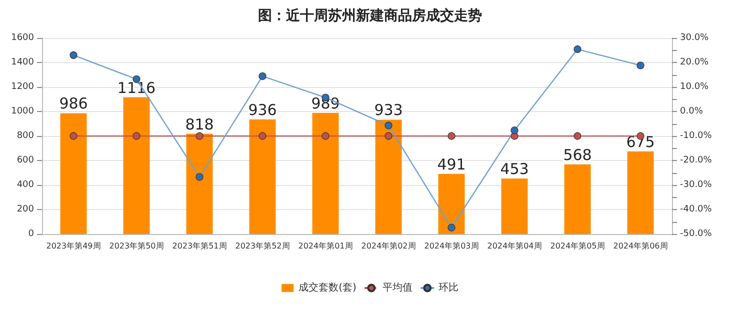 This screenshot has width=740, height=312. I want to click on x-tick-label: 2023年第50周, so click(136, 246).